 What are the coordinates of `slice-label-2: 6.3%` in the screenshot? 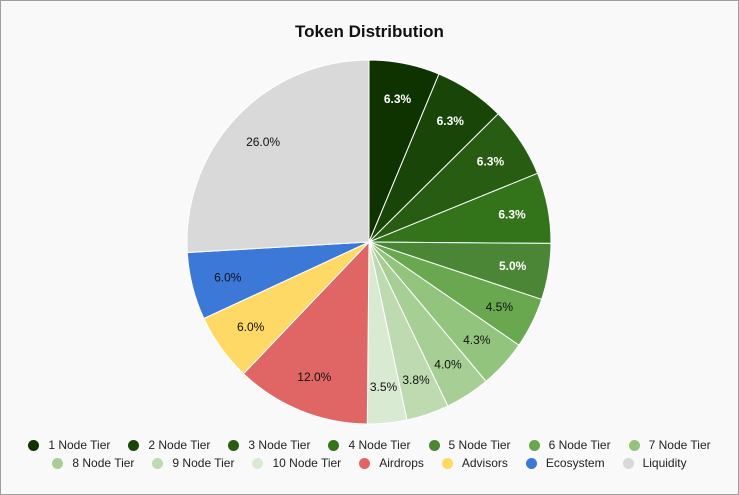 It's located at (451, 121).